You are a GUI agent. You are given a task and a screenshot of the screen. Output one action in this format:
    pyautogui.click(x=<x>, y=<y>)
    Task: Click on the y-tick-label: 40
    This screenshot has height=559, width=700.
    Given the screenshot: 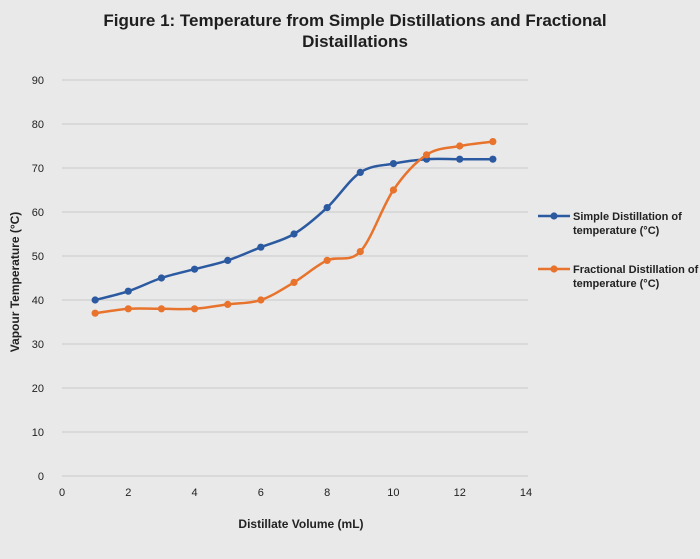 What is the action you would take?
    pyautogui.click(x=38, y=301)
    